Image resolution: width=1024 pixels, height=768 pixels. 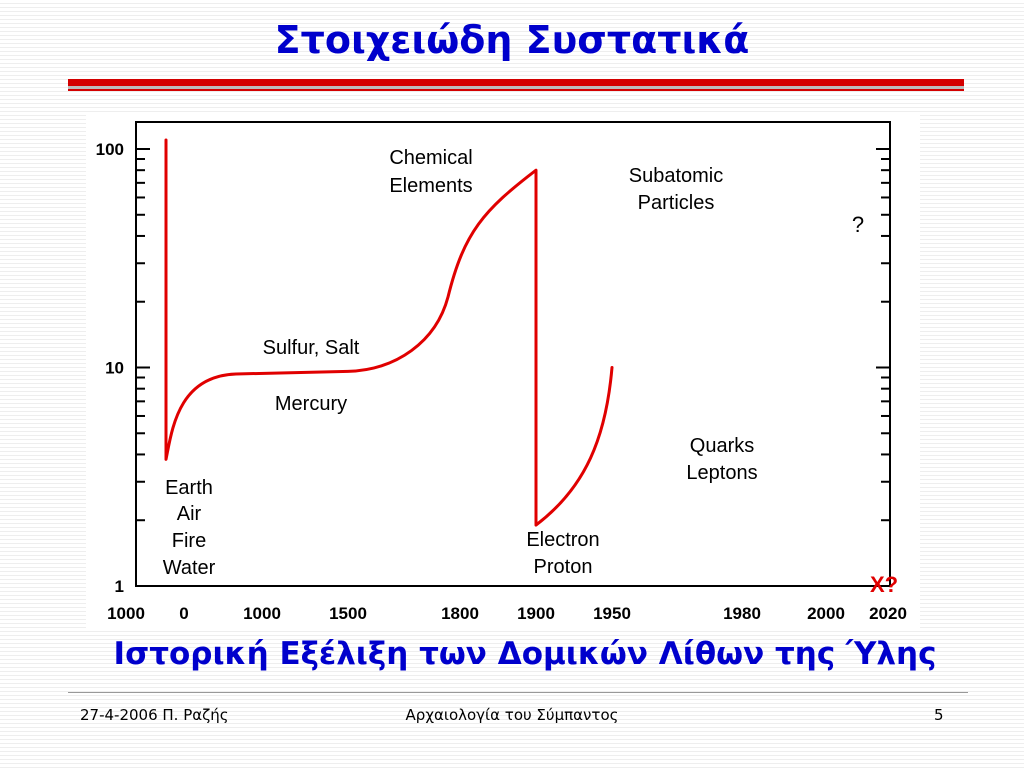 I want to click on annotation-alchemy: Mercury, so click(x=311, y=404).